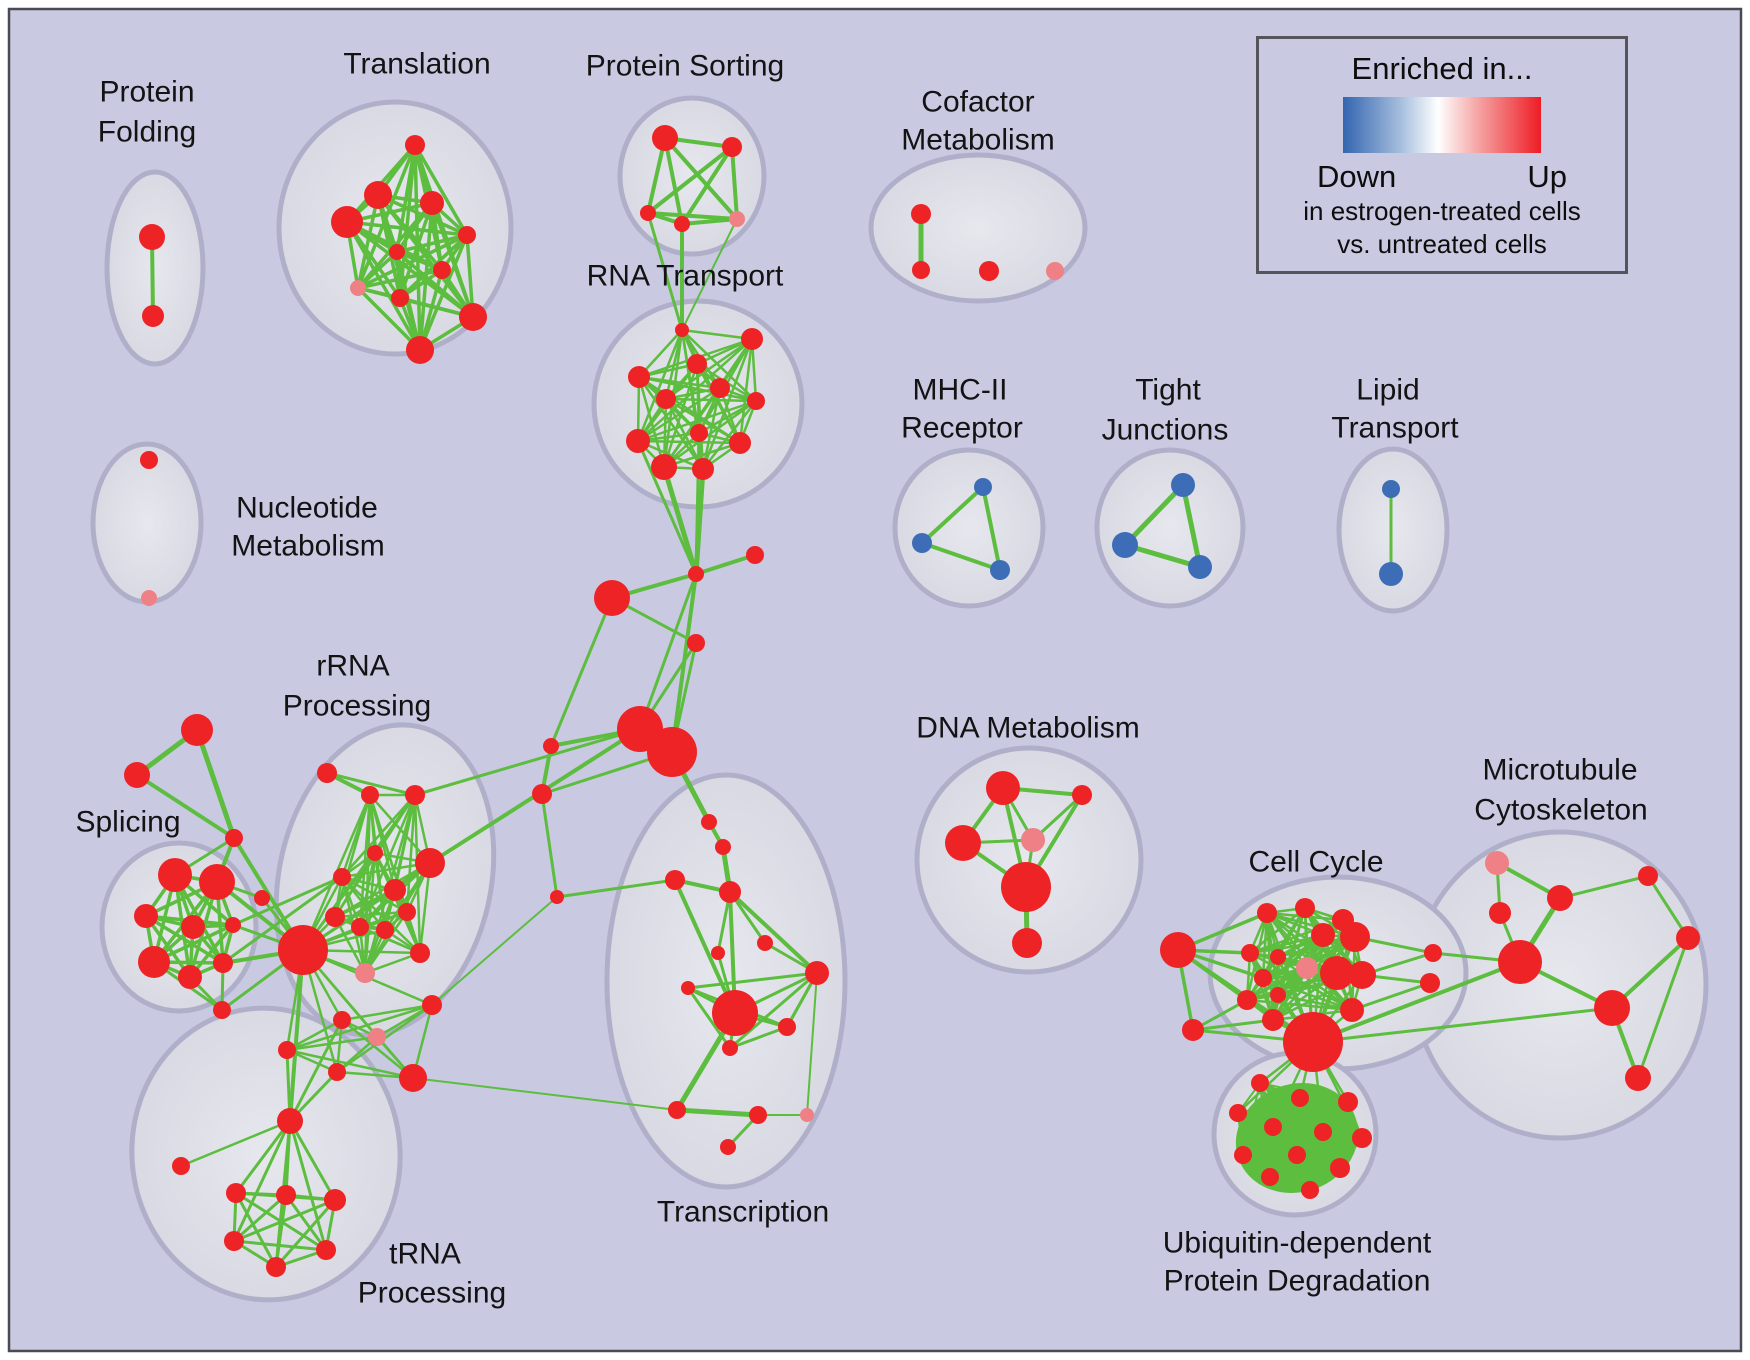 Image resolution: width=1750 pixels, height=1360 pixels. I want to click on legend-endpoints: Down Up, so click(1442, 177).